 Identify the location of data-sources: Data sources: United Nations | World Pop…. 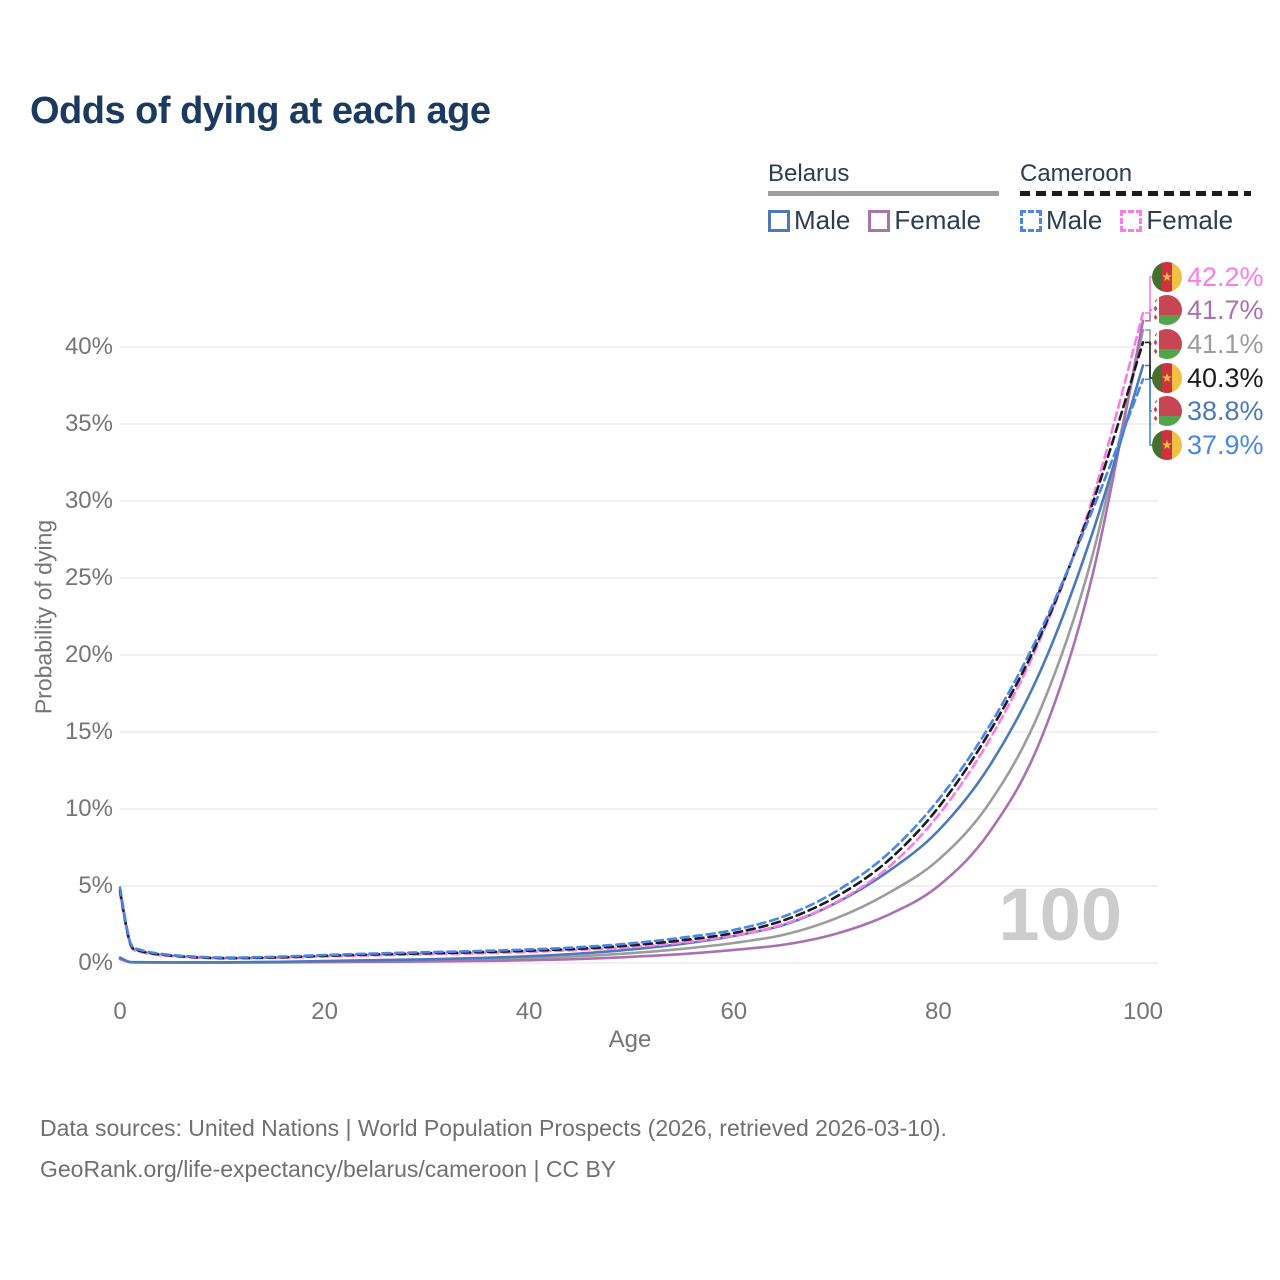
(493, 1149).